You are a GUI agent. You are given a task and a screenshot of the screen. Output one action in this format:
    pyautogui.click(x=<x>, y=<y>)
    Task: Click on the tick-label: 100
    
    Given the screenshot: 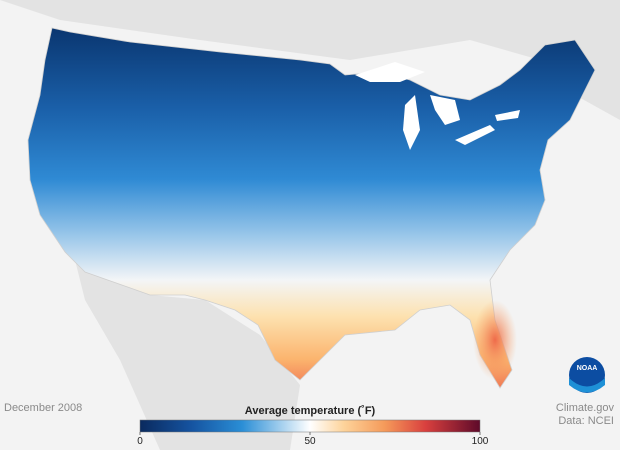 What is the action you would take?
    pyautogui.click(x=480, y=441)
    